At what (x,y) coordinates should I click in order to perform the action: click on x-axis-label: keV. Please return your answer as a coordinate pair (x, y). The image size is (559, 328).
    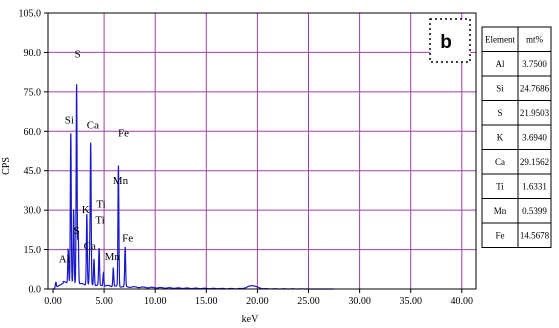
    Looking at the image, I should click on (250, 319).